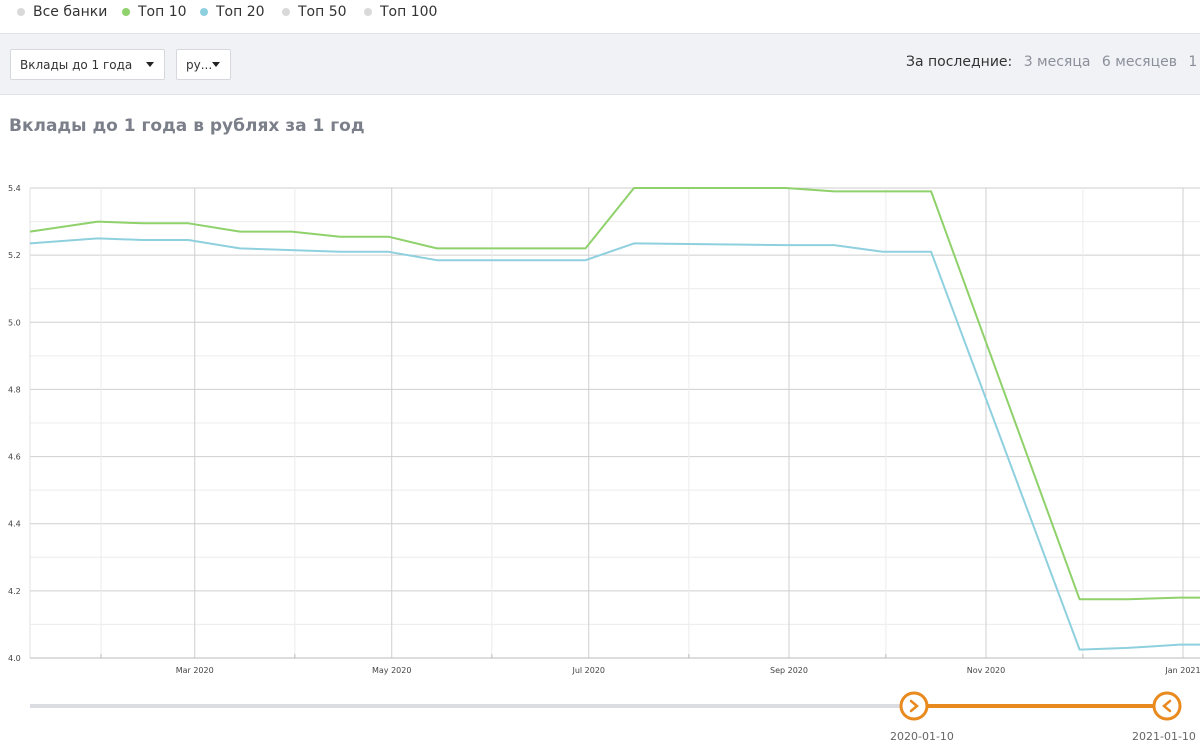 The height and width of the screenshot is (744, 1200). Describe the element at coordinates (14, 591) in the screenshot. I see `y-tick-label: 4.2` at that location.